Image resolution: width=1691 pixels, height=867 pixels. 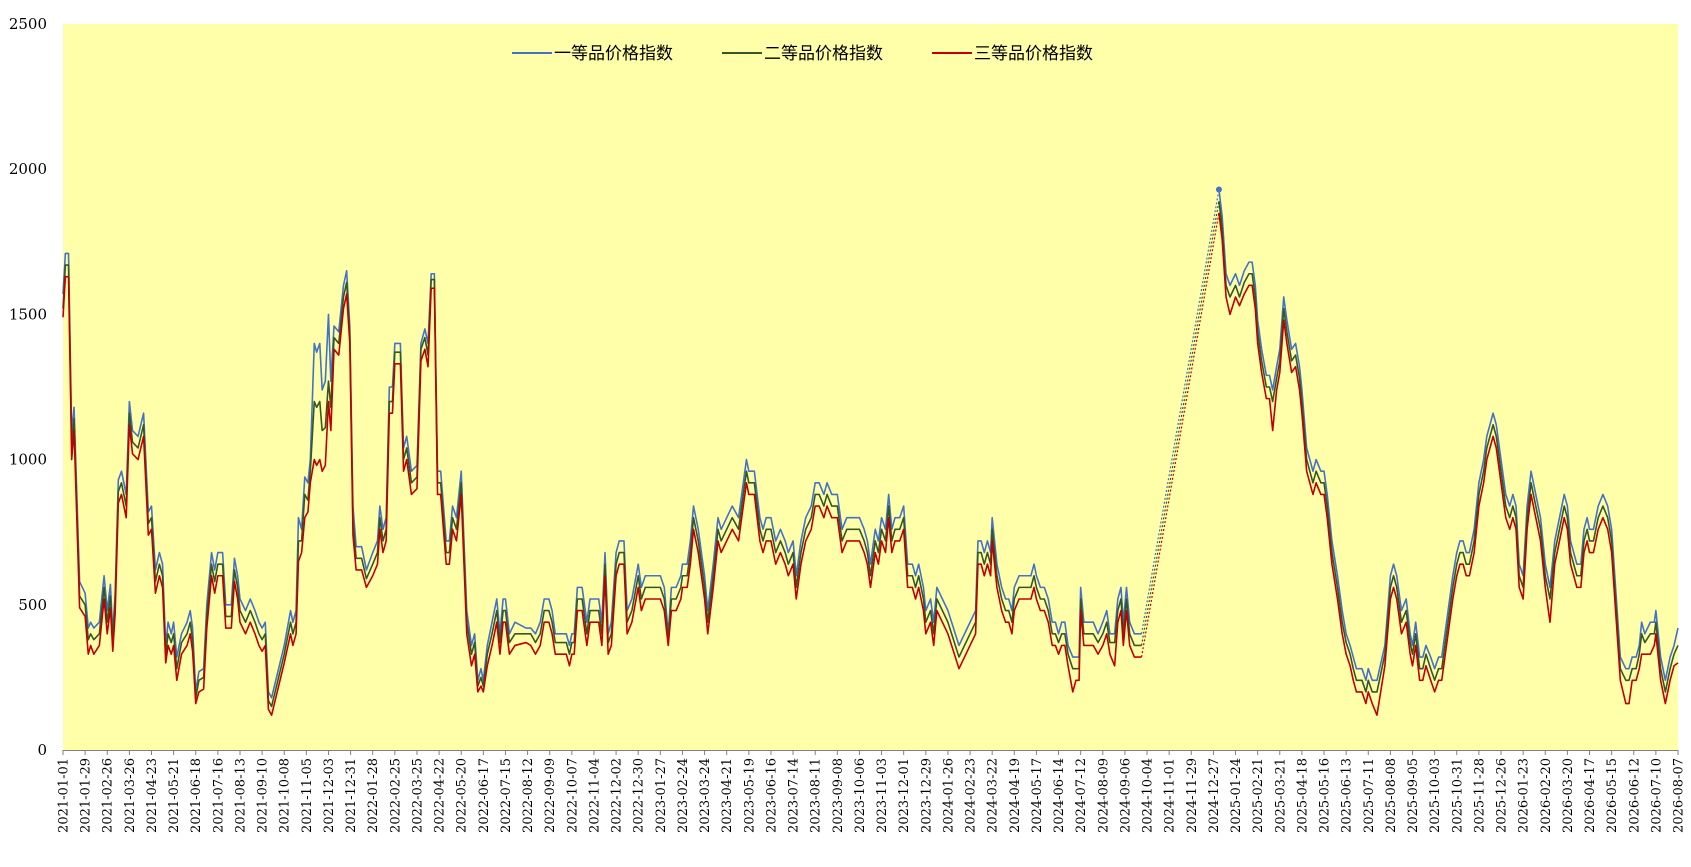 I want to click on x-tick-label: 2025-05-16, so click(x=1325, y=795).